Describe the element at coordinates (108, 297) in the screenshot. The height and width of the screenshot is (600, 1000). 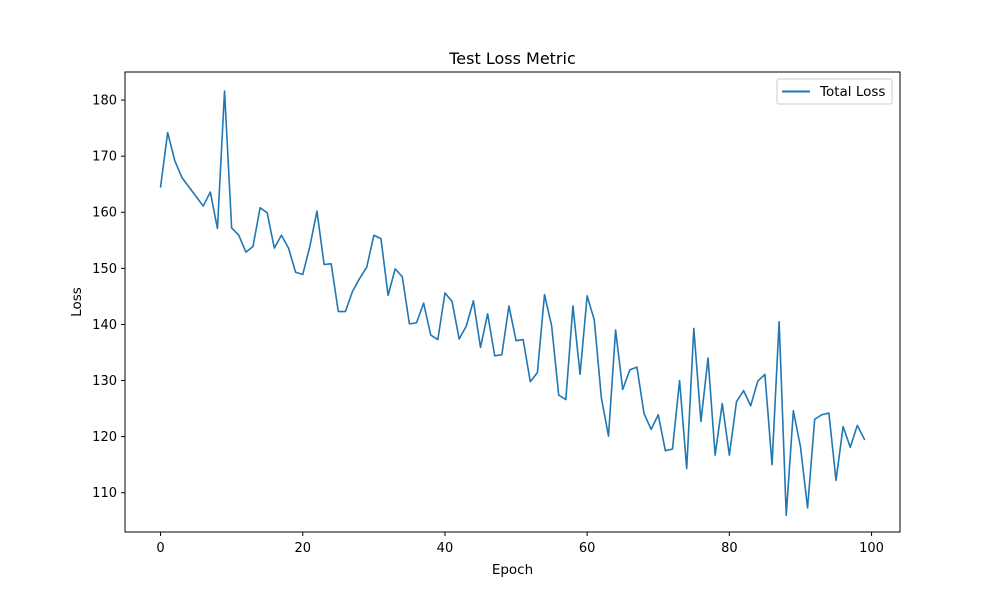
I see `y-axis-ticks: 110 120 130 140 150 160 170 180` at that location.